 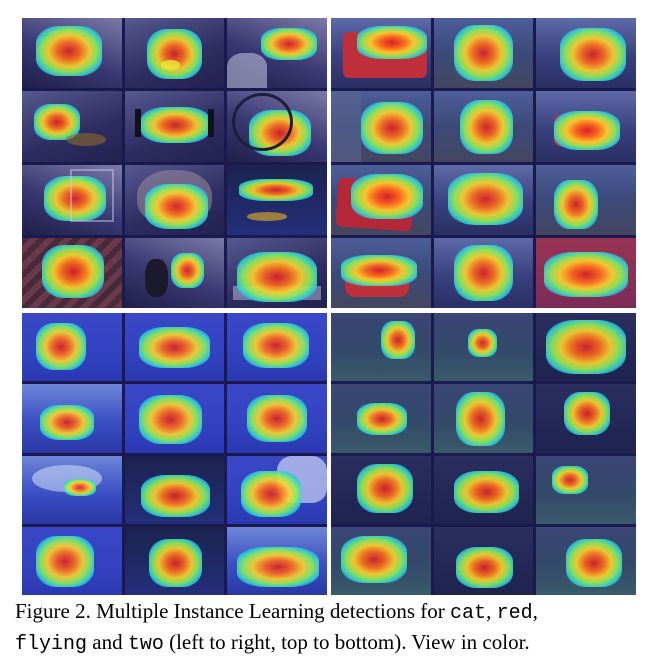 What do you see at coordinates (514, 613) in the screenshot?
I see `caption-word-red: red` at bounding box center [514, 613].